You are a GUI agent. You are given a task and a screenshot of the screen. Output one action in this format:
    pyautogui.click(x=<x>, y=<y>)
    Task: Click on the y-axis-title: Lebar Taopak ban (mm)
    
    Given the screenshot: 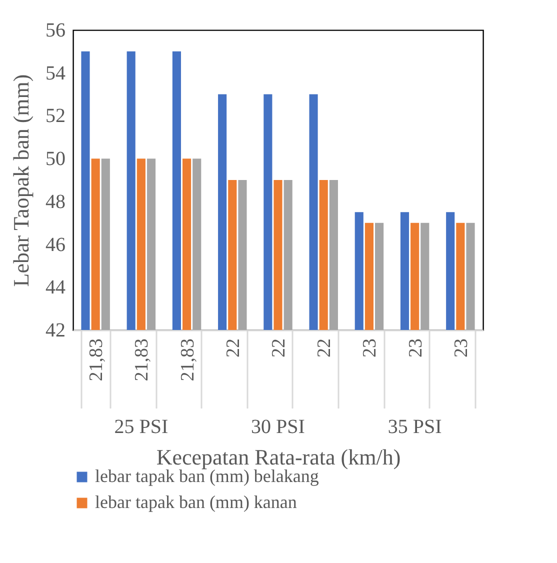 What is the action you would take?
    pyautogui.click(x=21, y=180)
    